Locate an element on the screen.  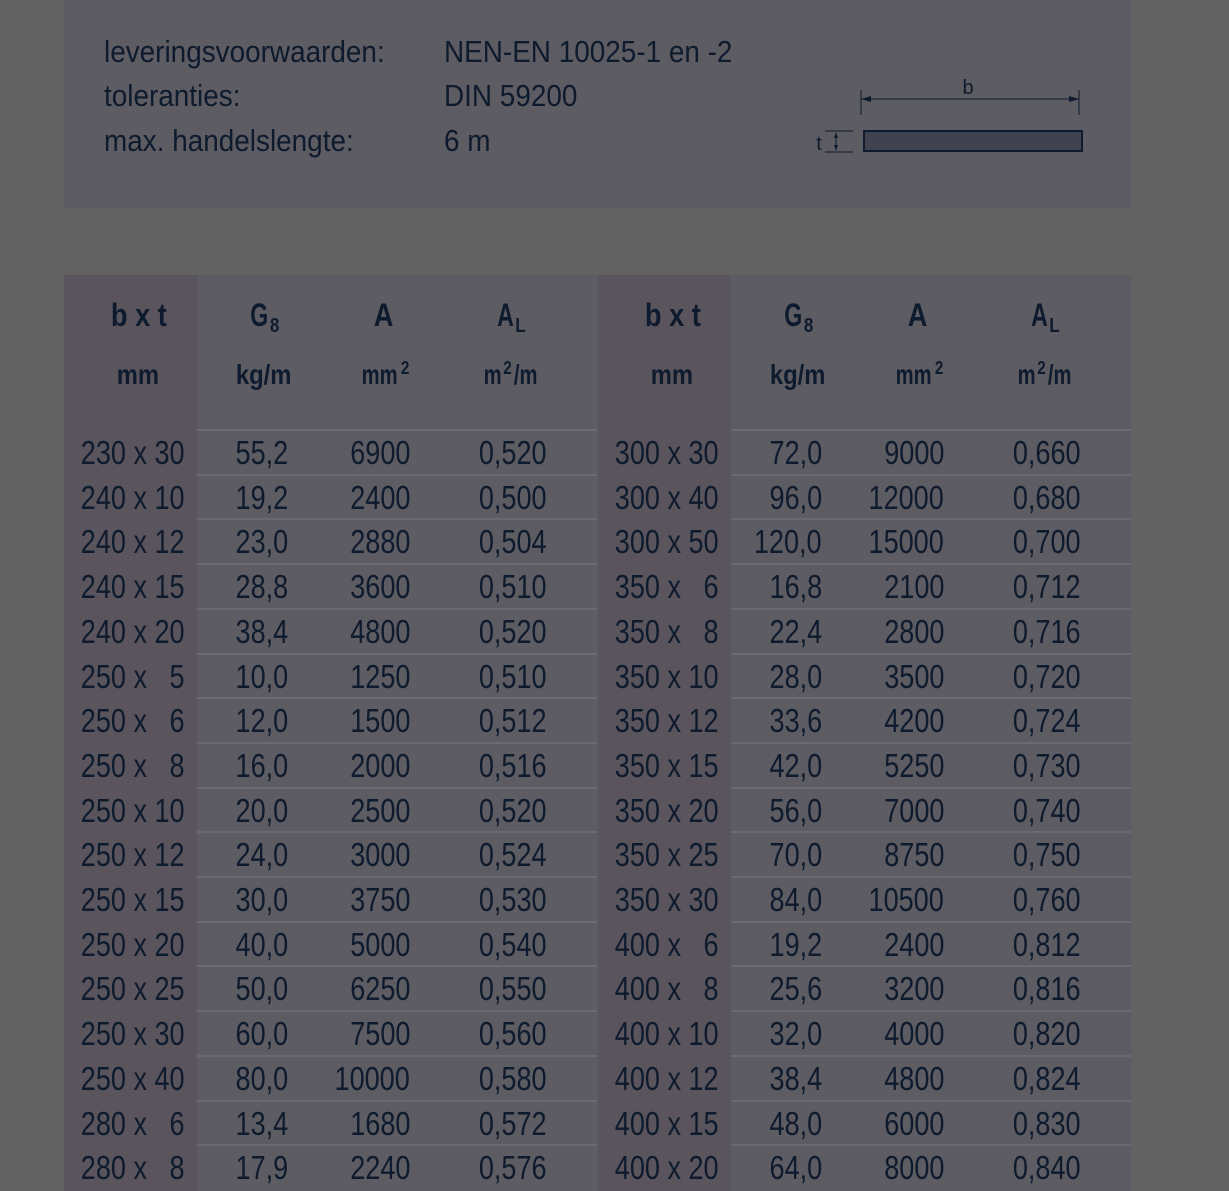
cell-text: 10,0 is located at coordinates (261, 676).